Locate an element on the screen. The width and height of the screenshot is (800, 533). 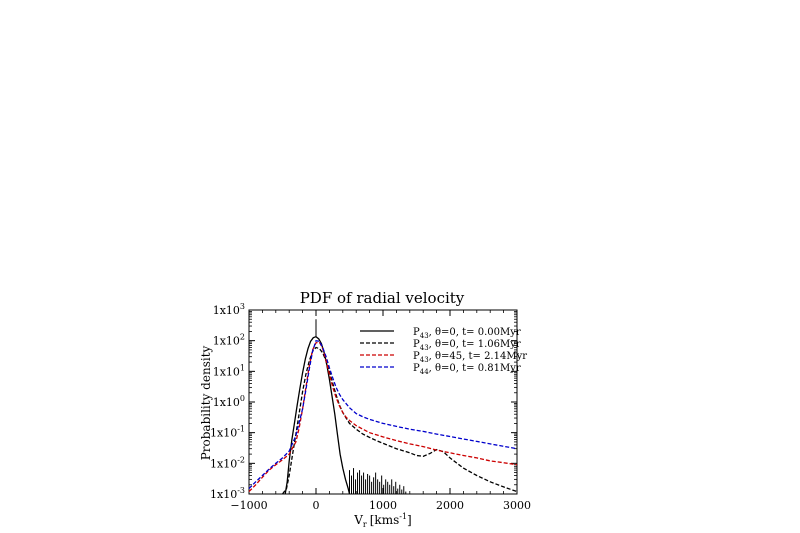
x-tick-label: 2000 is located at coordinates (450, 505).